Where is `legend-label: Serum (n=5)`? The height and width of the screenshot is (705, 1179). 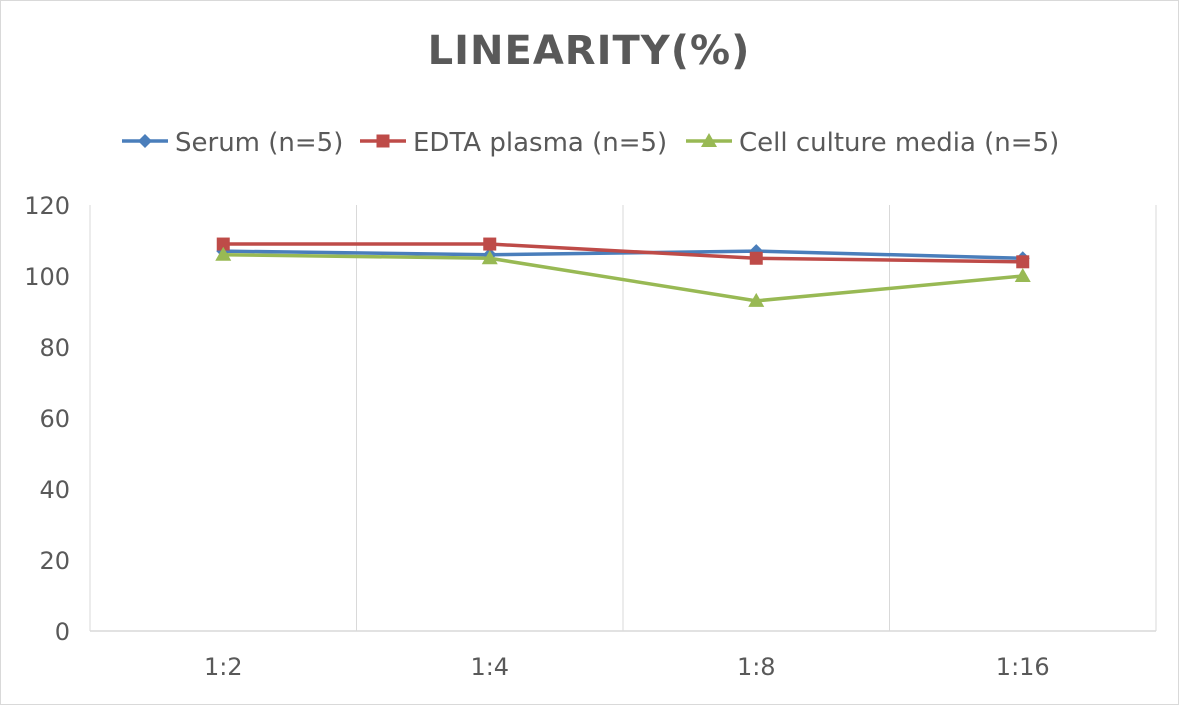
legend-label: Serum (n=5) is located at coordinates (259, 143).